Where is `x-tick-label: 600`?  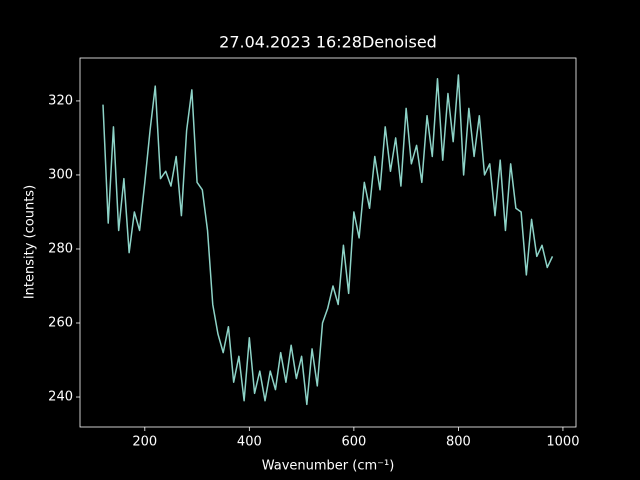 x-tick-label: 600 is located at coordinates (353, 442).